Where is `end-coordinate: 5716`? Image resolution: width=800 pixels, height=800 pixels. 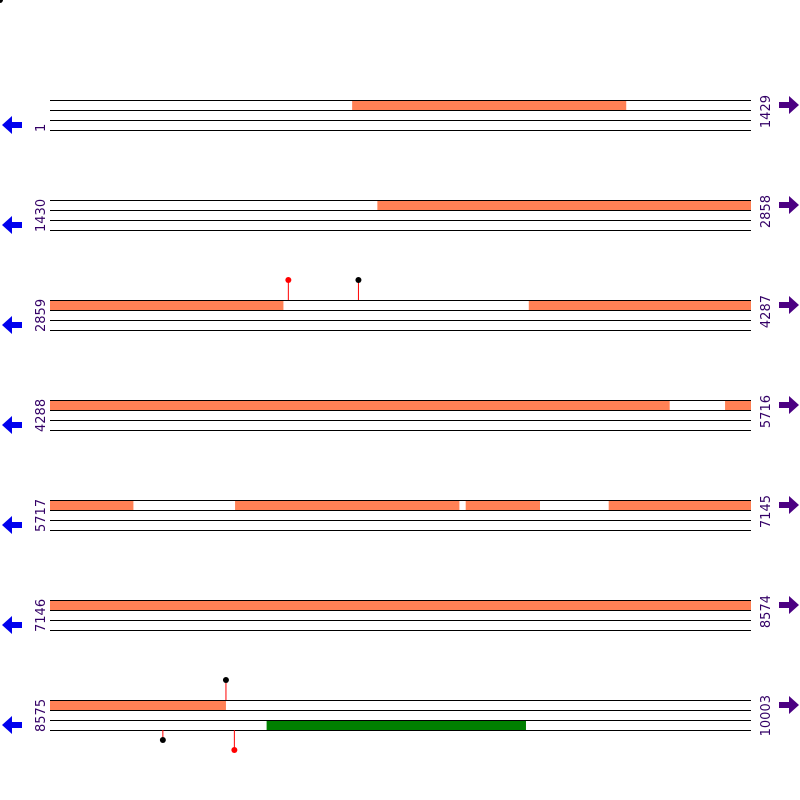
end-coordinate: 5716 is located at coordinates (766, 411).